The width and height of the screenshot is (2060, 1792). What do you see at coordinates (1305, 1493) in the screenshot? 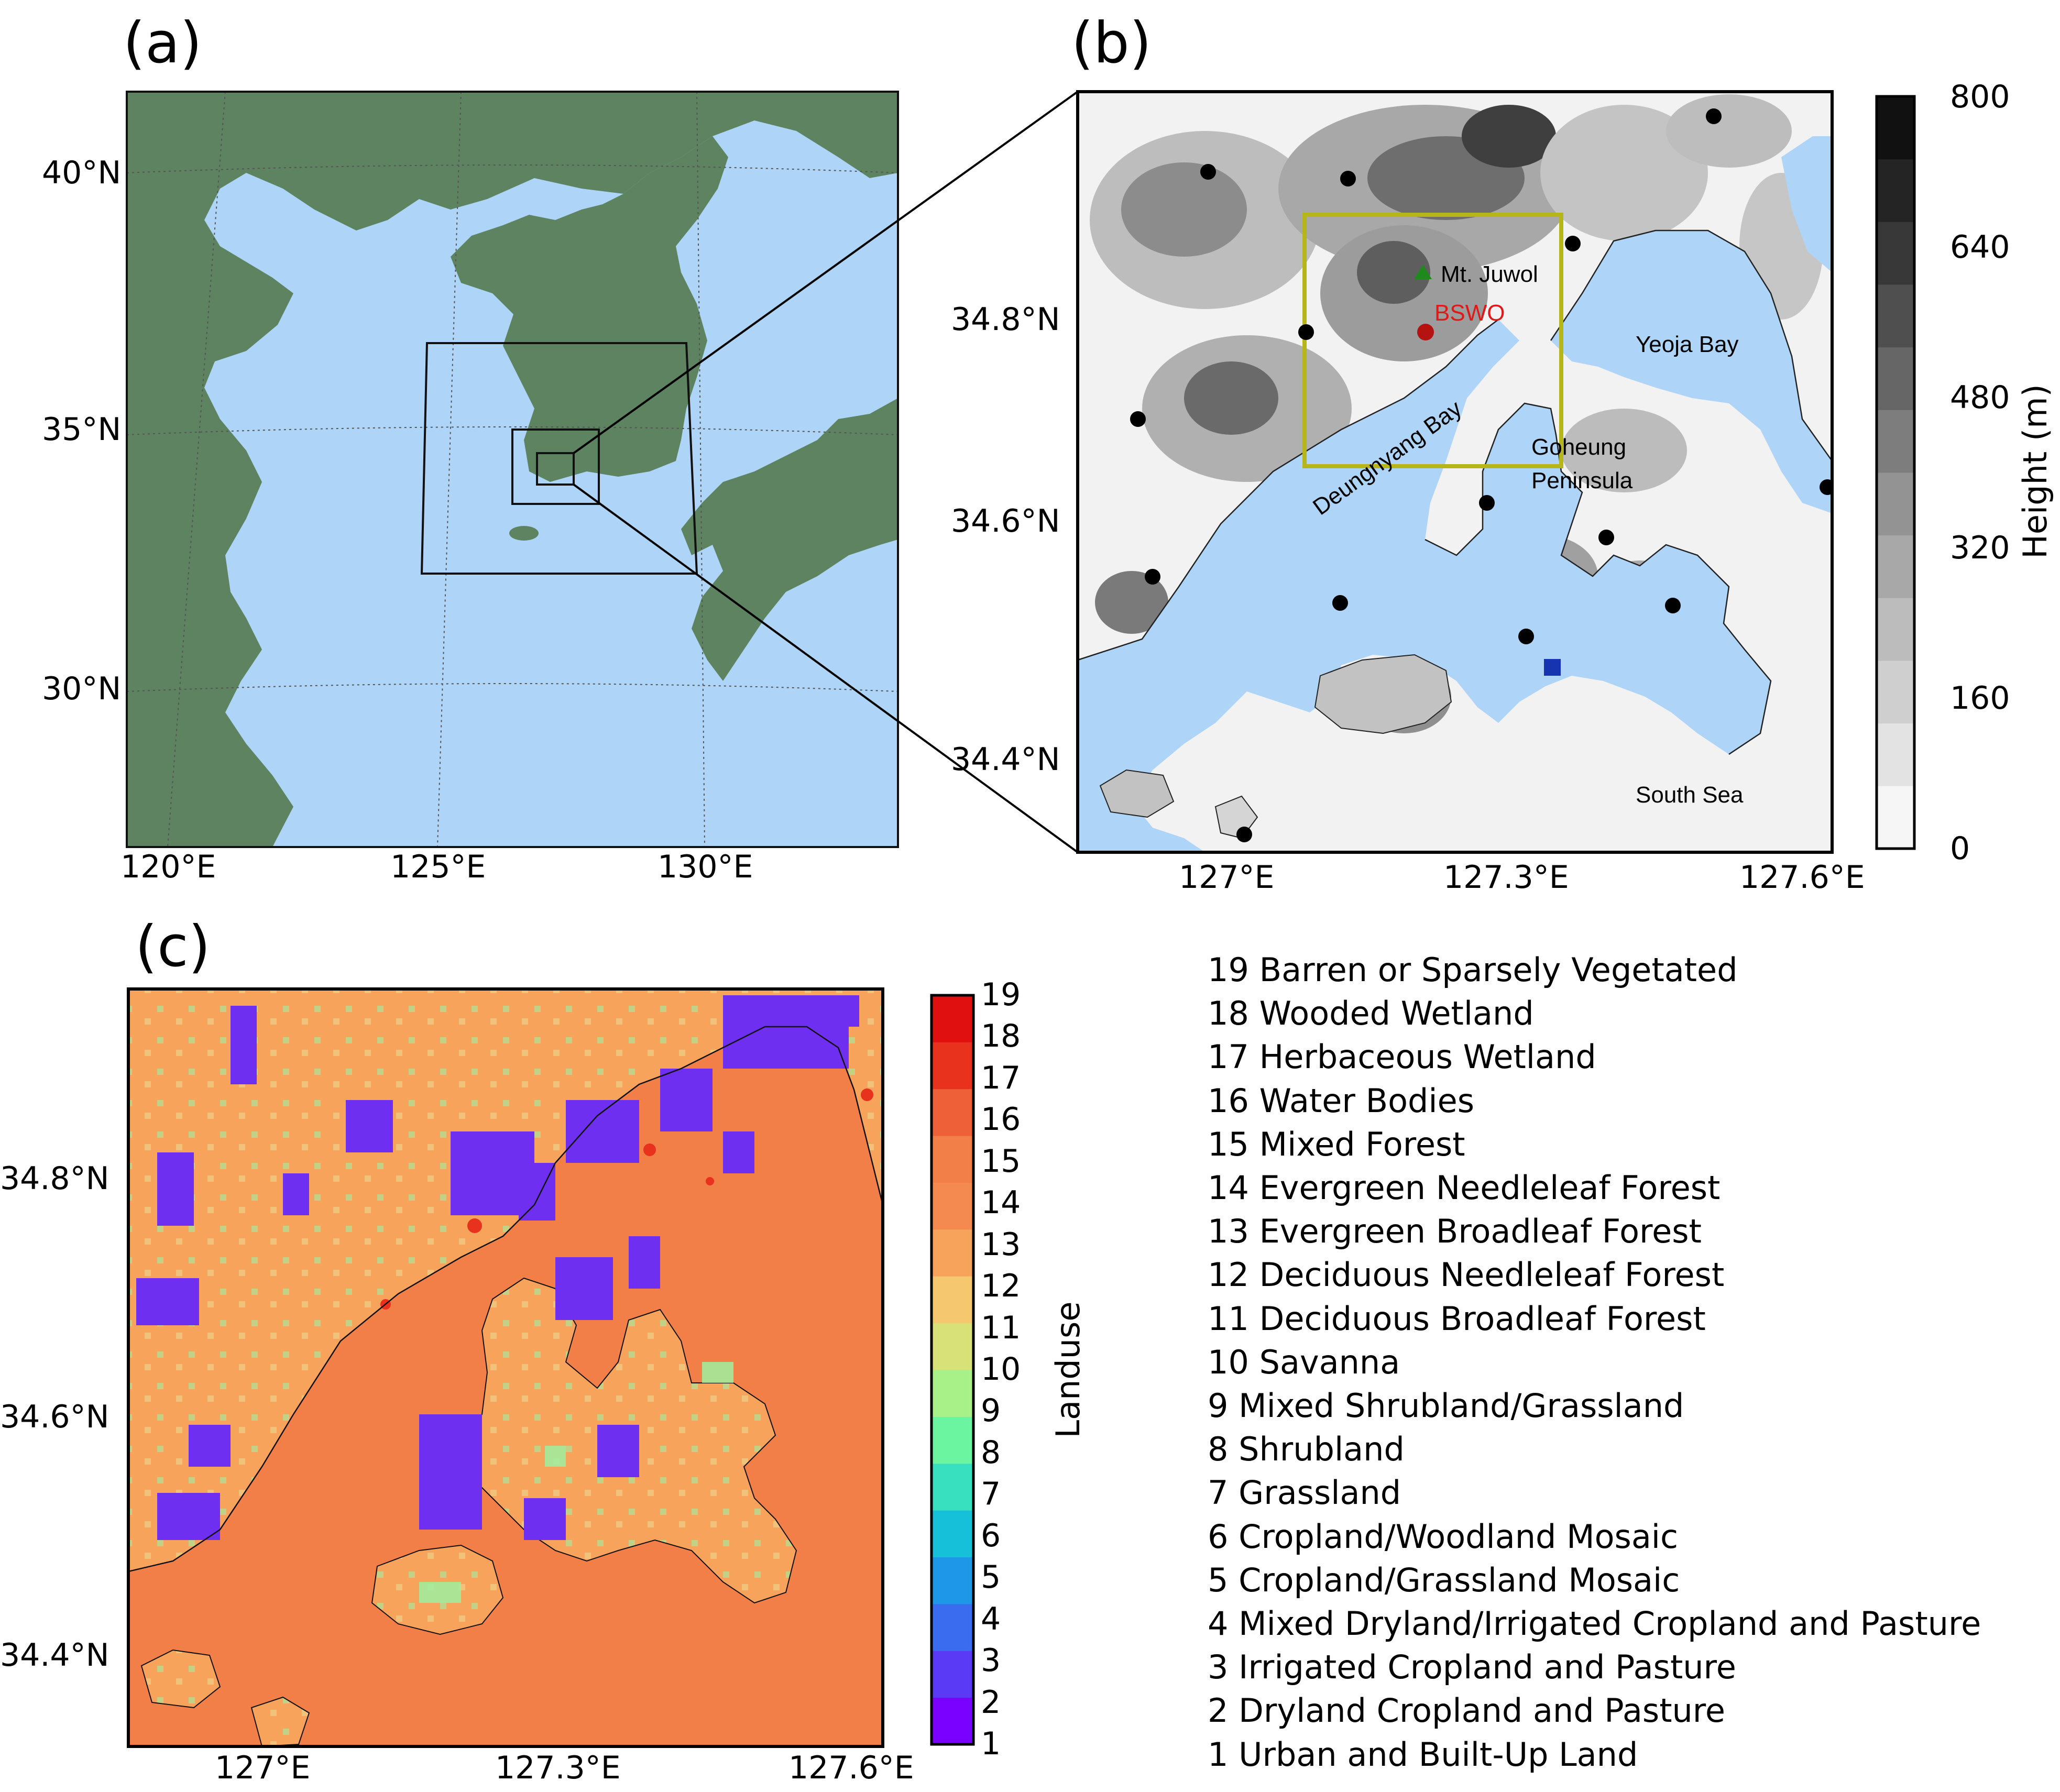
I see `landuse-legend-item: 7 Grassland` at bounding box center [1305, 1493].